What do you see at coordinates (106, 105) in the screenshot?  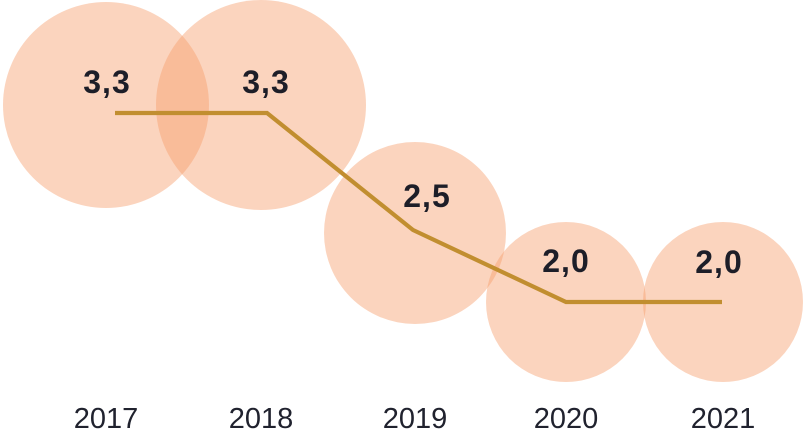 I see `bubble-2017` at bounding box center [106, 105].